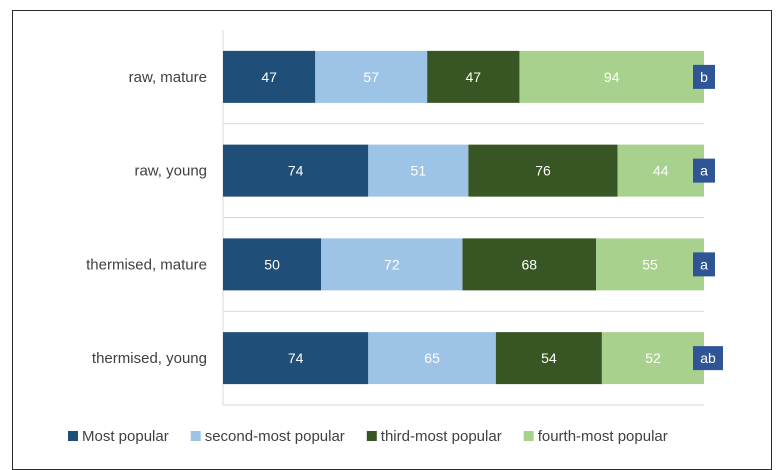 The height and width of the screenshot is (470, 779). I want to click on significance-letter: b, so click(704, 77).